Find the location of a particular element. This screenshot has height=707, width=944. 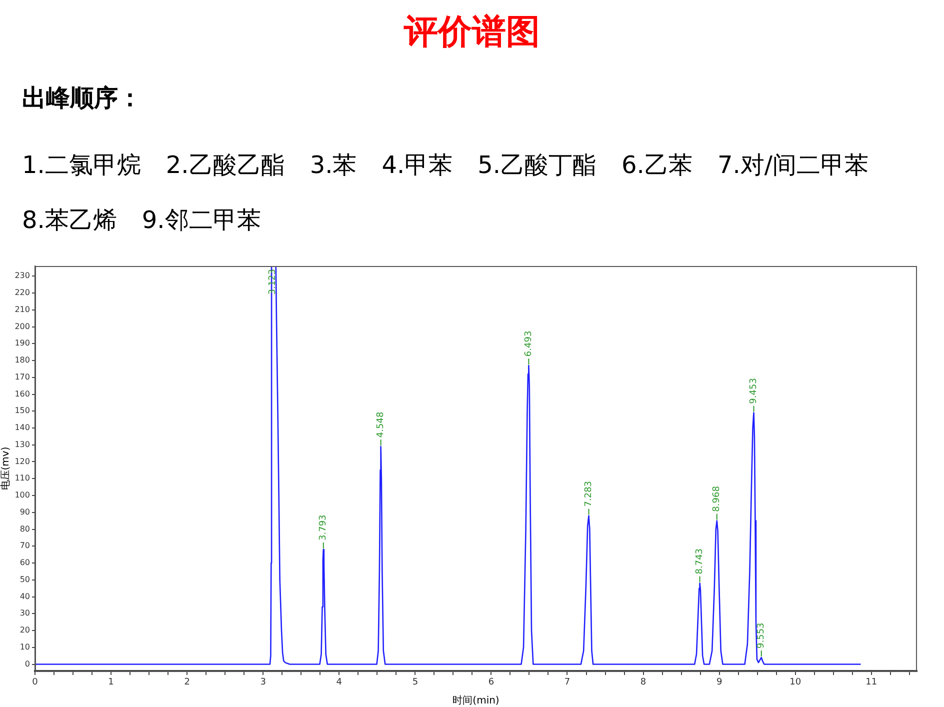

y-tick-label: 80 is located at coordinates (25, 529).